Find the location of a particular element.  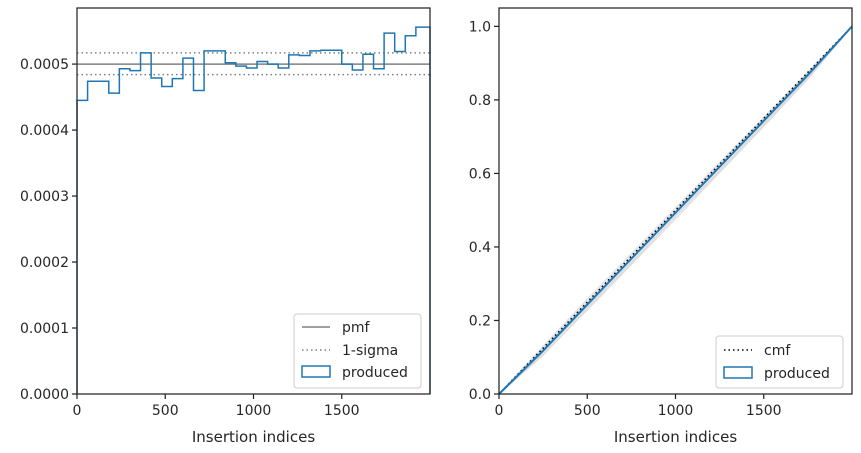

legend: pmf 1-sigma produced is located at coordinates (357, 351).